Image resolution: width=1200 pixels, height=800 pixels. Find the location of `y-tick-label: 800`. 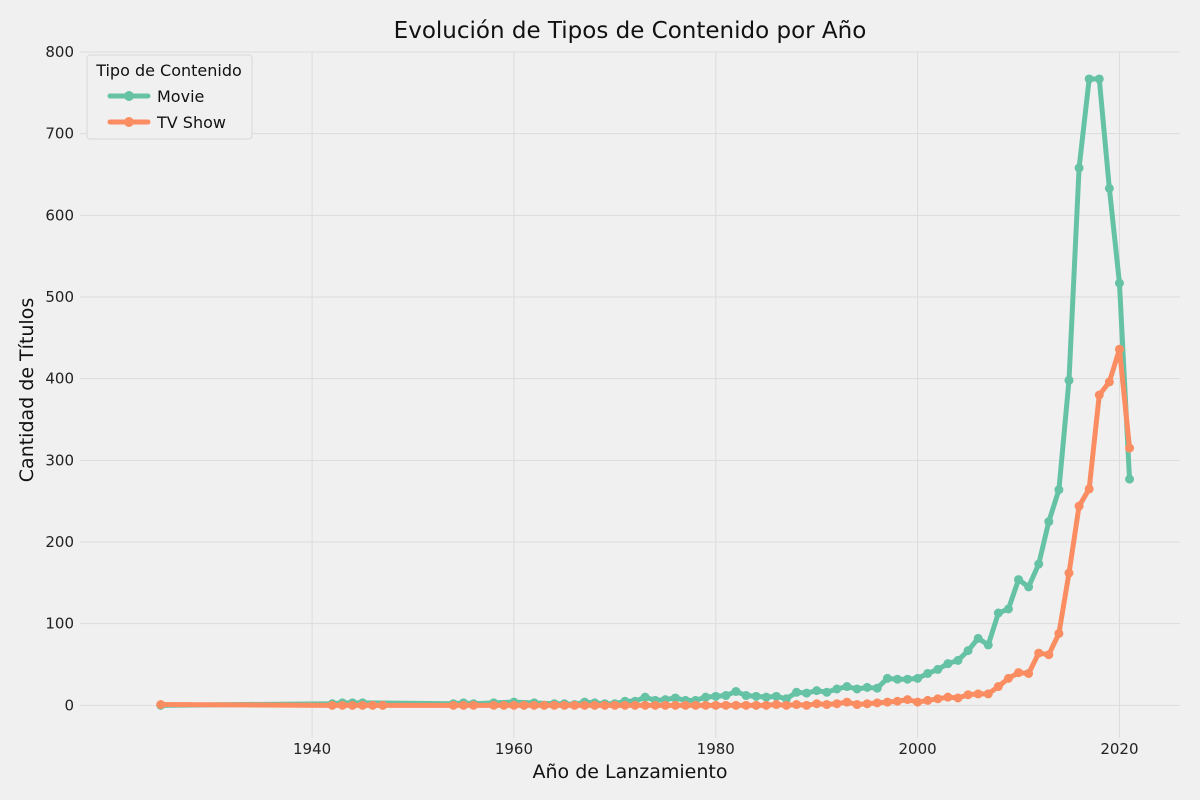

y-tick-label: 800 is located at coordinates (59, 52).